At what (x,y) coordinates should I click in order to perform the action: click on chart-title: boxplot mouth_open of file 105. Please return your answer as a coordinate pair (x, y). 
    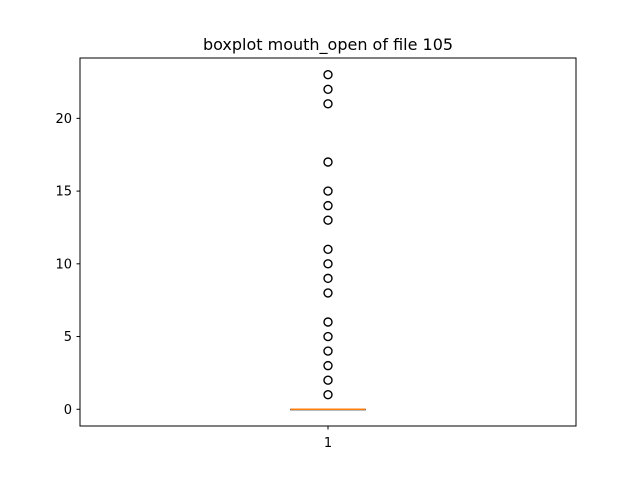
    Looking at the image, I should click on (328, 45).